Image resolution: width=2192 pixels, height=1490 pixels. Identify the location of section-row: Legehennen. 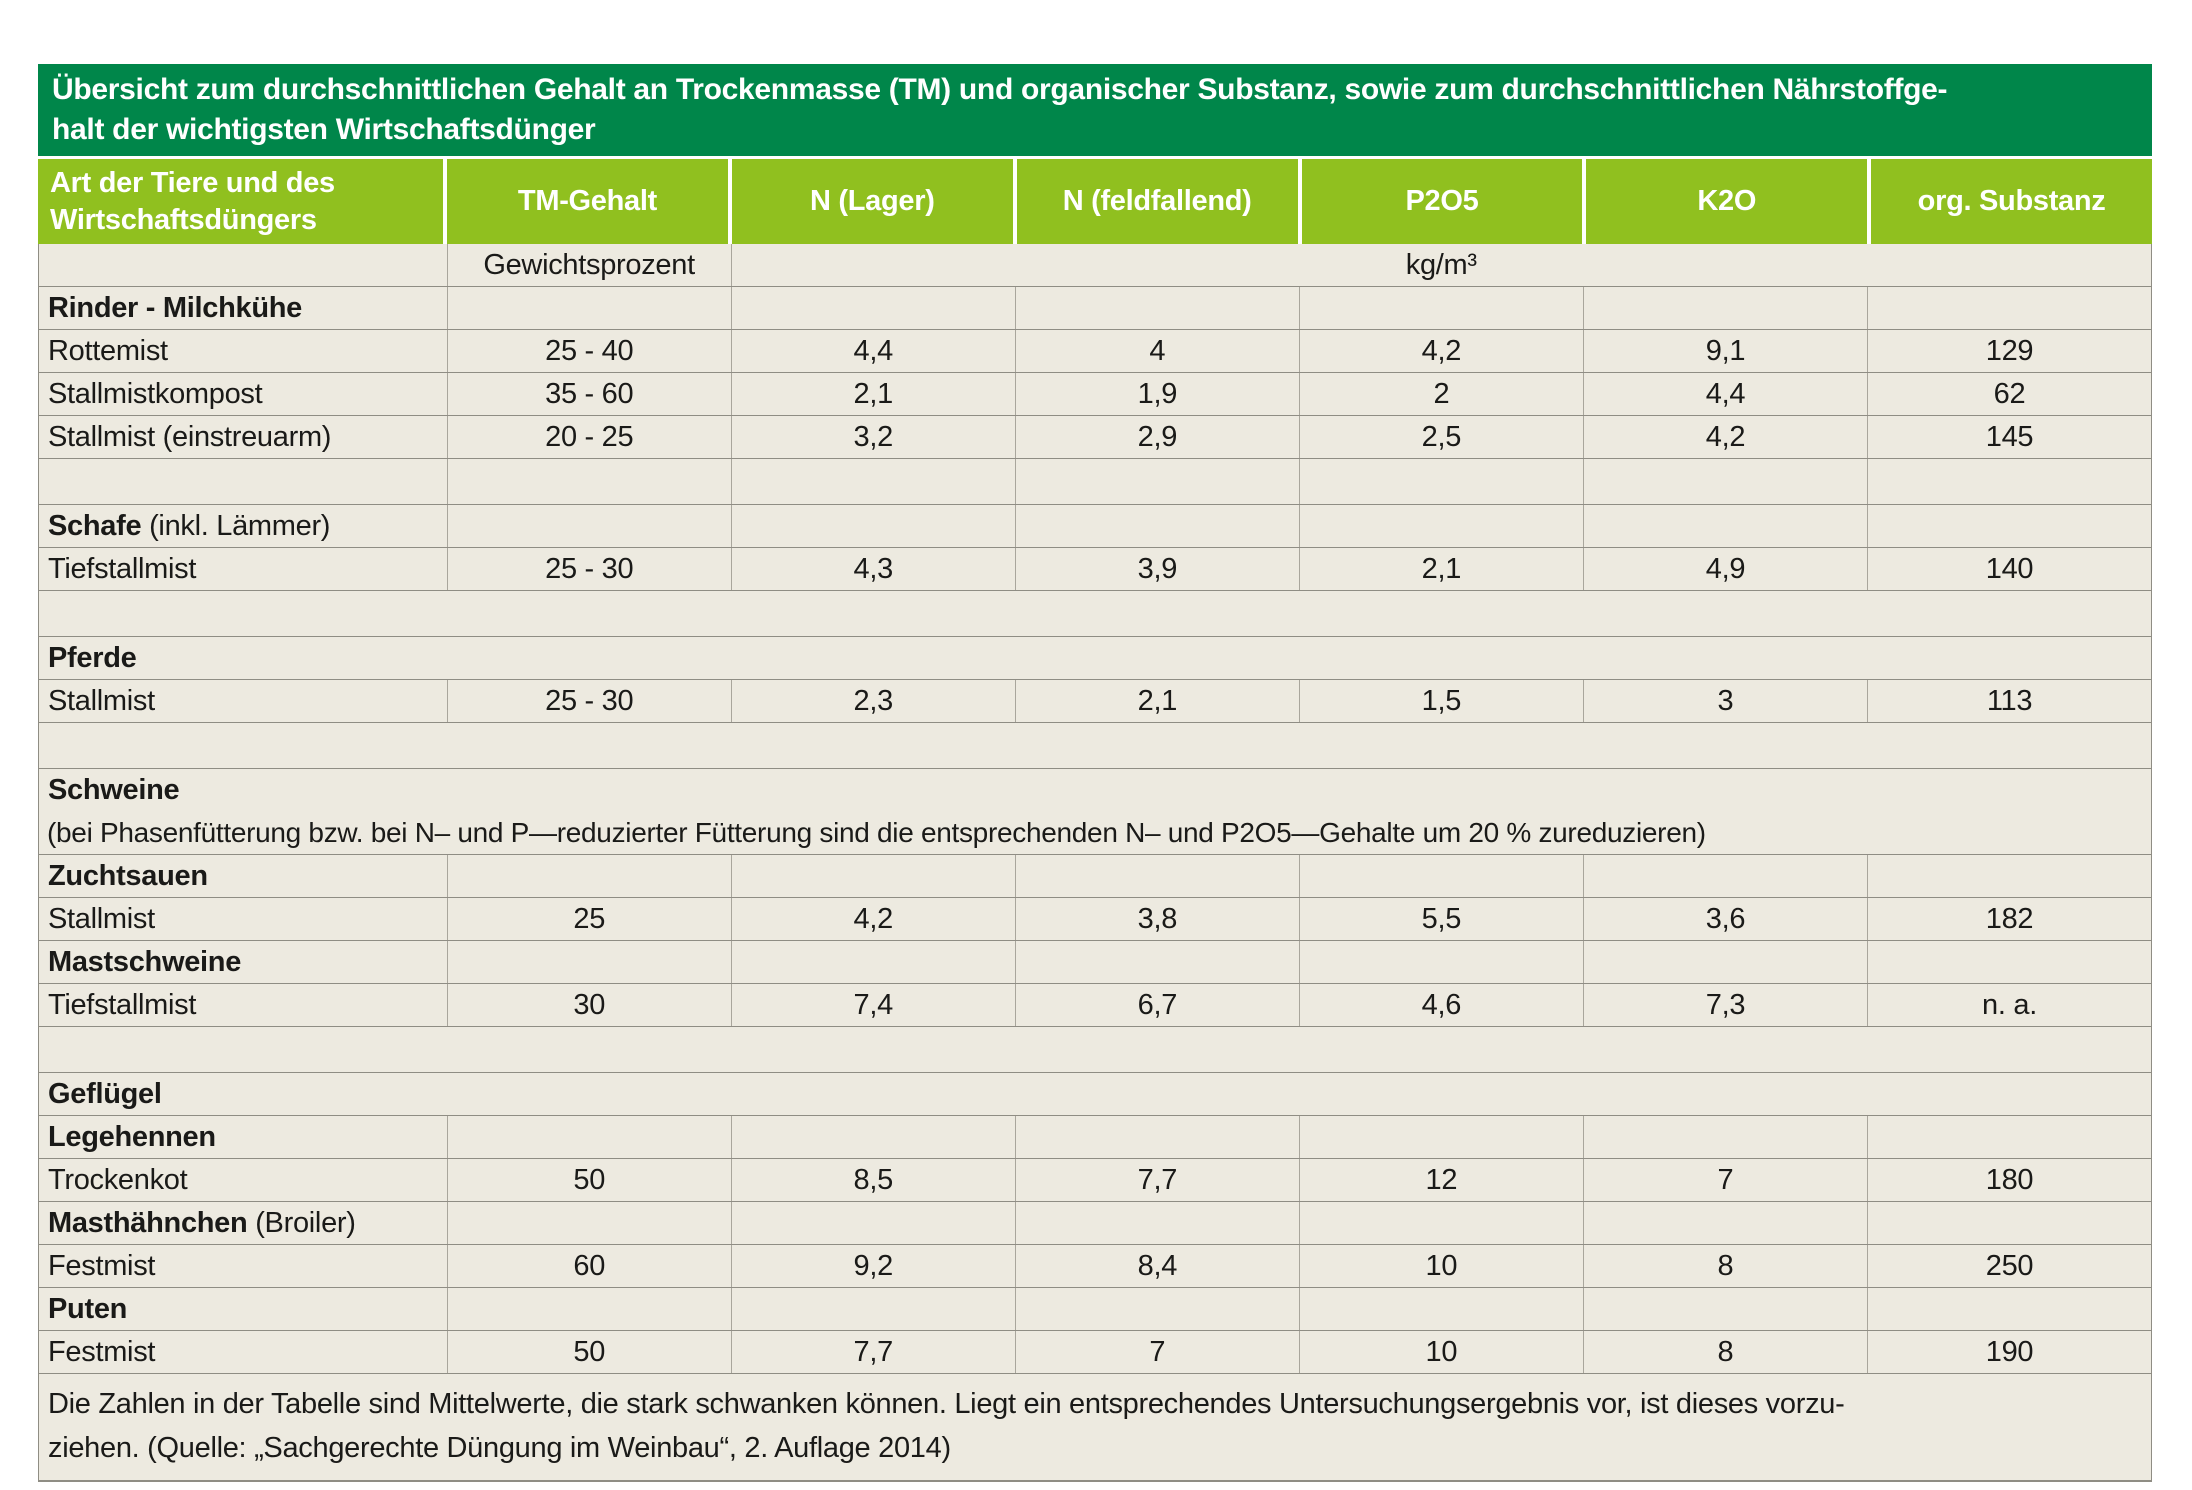
(1095, 1137).